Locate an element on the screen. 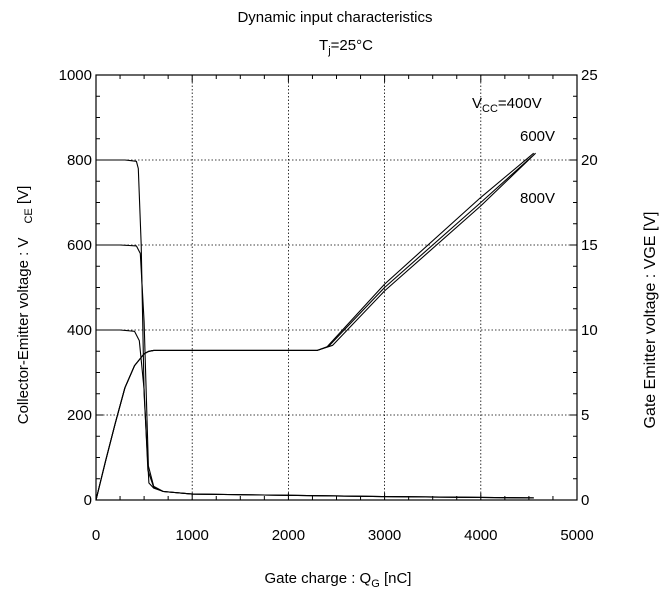 The width and height of the screenshot is (667, 597). left-tick-label: 600 is located at coordinates (79, 245).